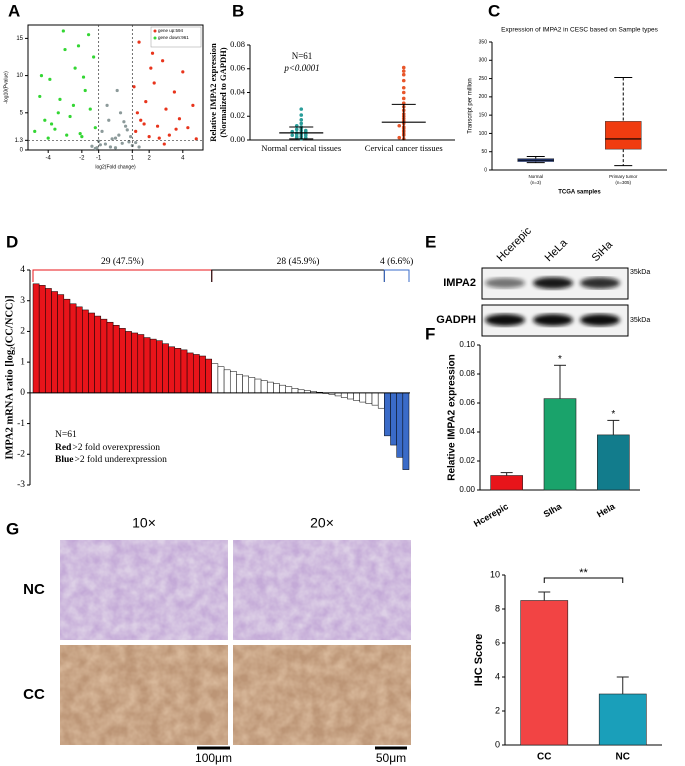 The height and width of the screenshot is (766, 685). What do you see at coordinates (223, 92) in the screenshot?
I see `y-axis-label: (Normalized to GAPDH)` at bounding box center [223, 92].